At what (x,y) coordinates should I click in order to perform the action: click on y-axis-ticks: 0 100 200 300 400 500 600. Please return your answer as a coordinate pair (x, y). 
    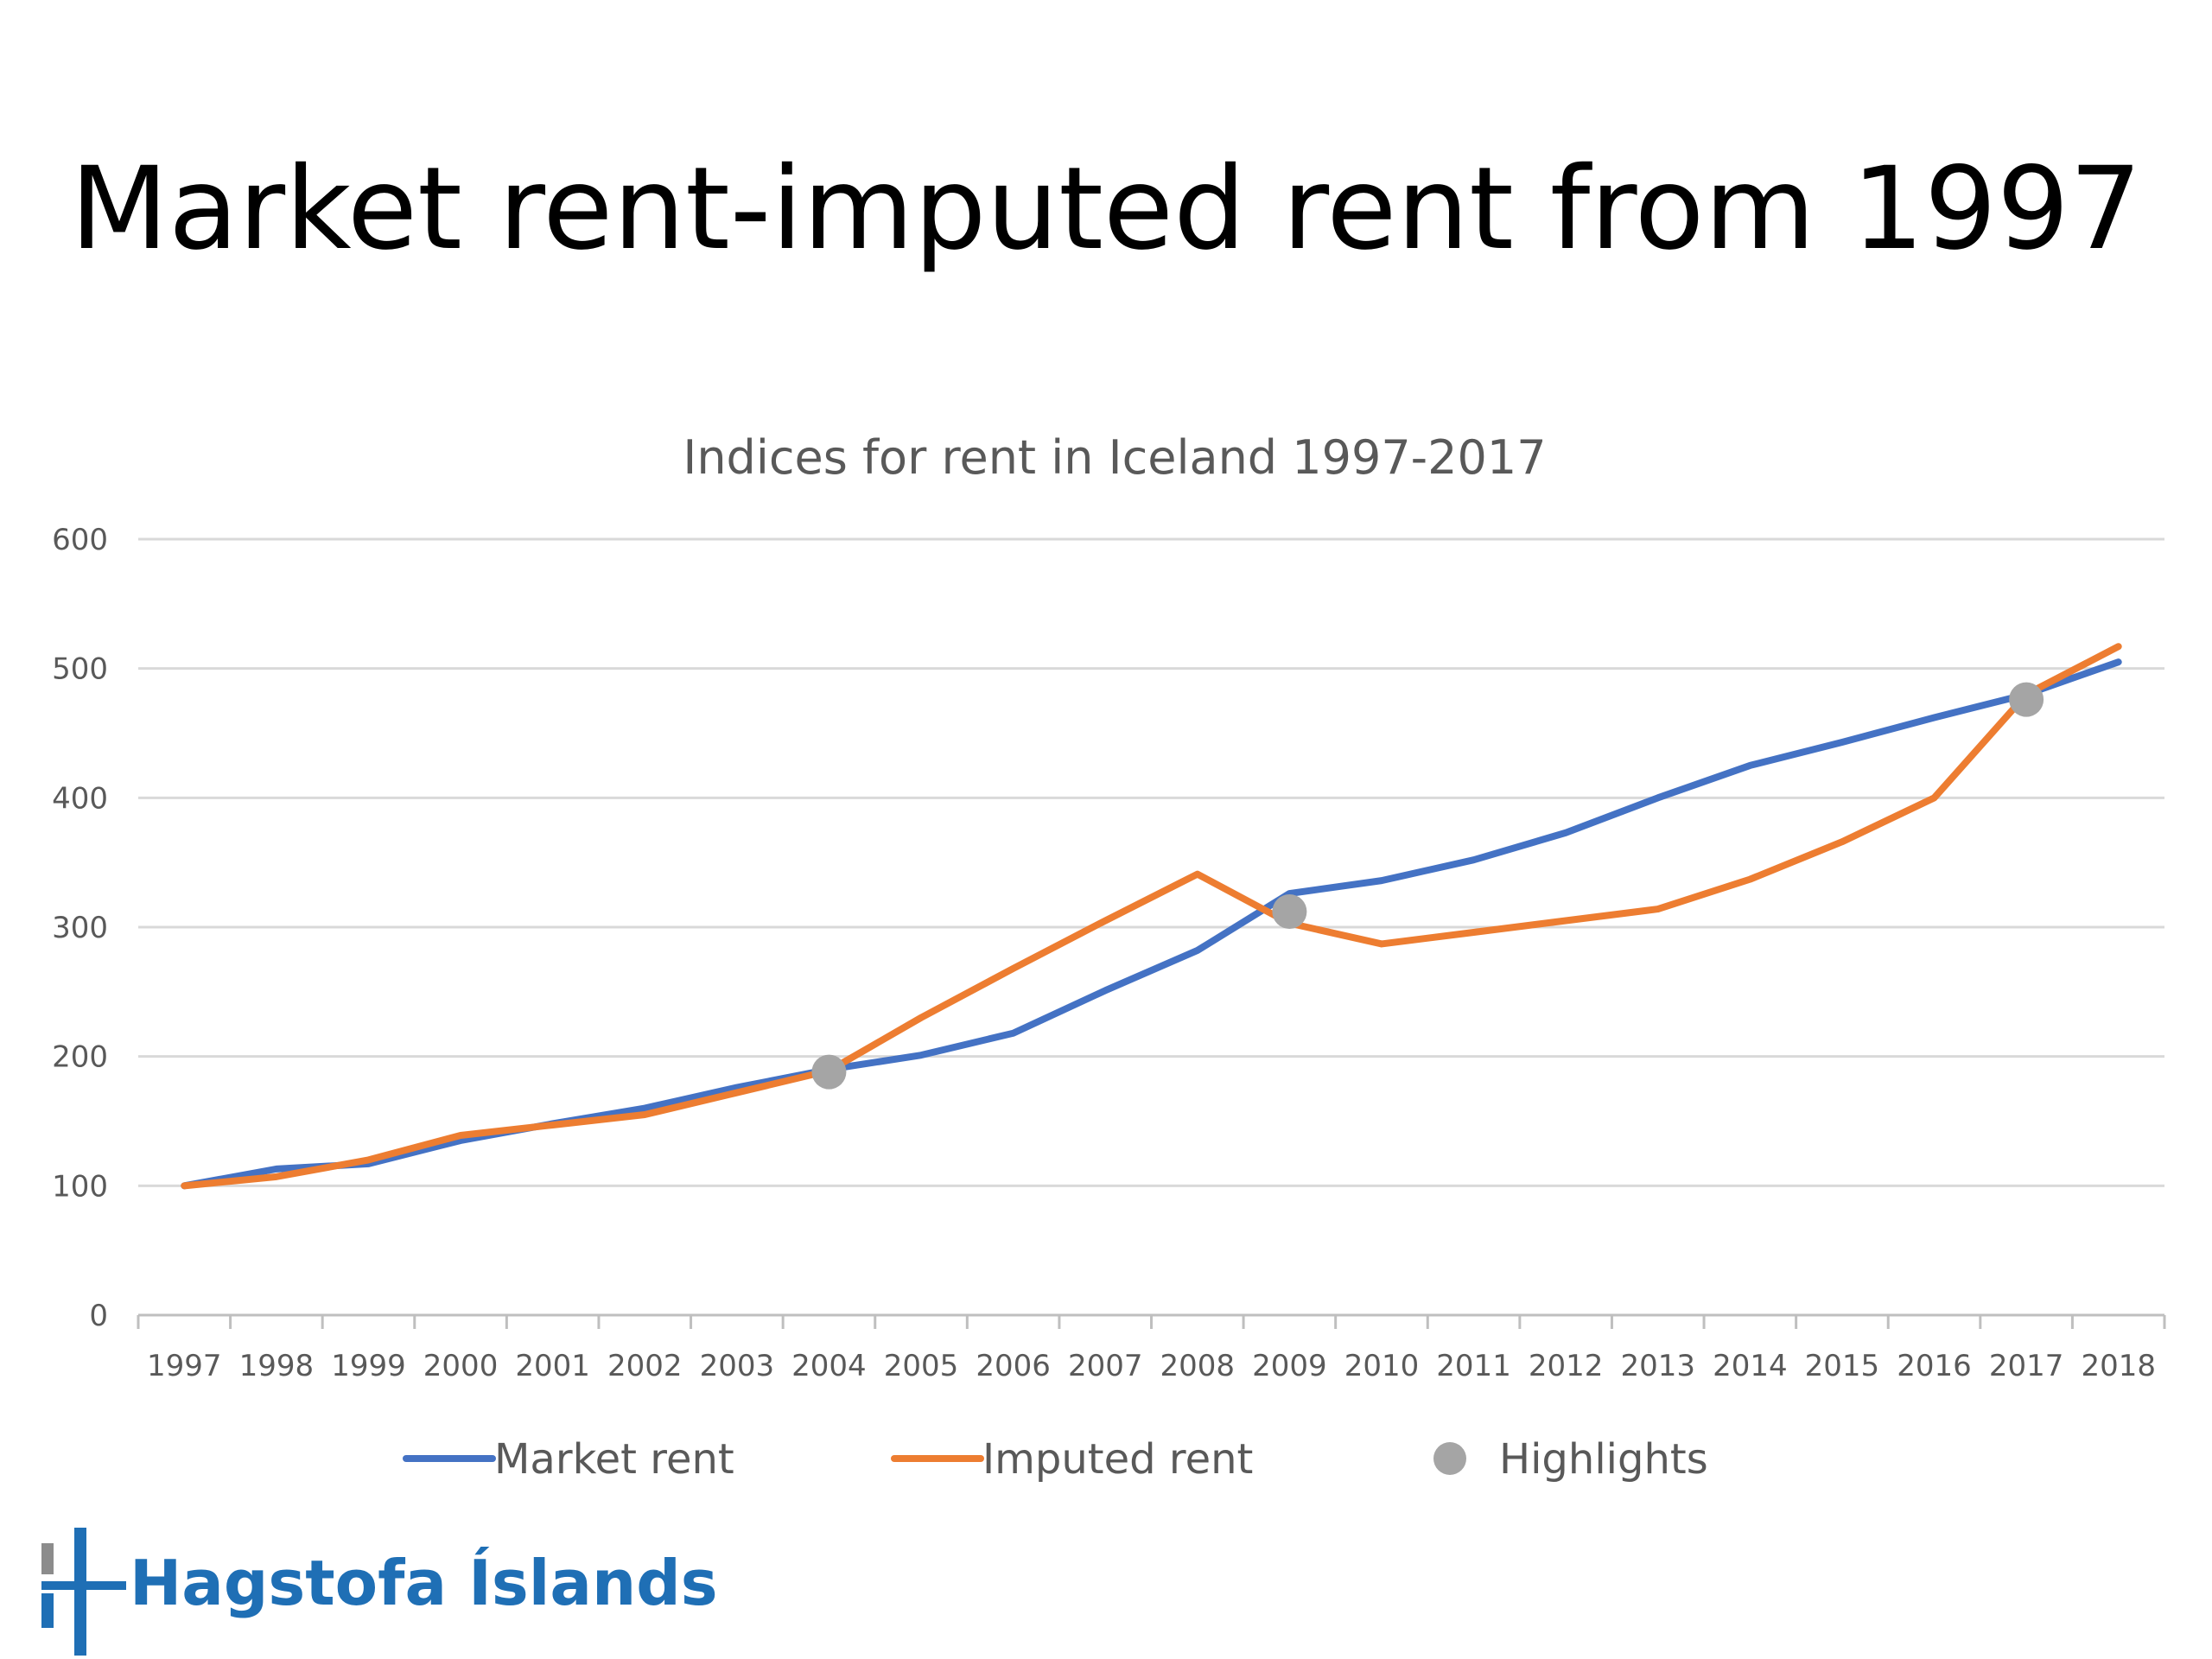
    Looking at the image, I should click on (80, 928).